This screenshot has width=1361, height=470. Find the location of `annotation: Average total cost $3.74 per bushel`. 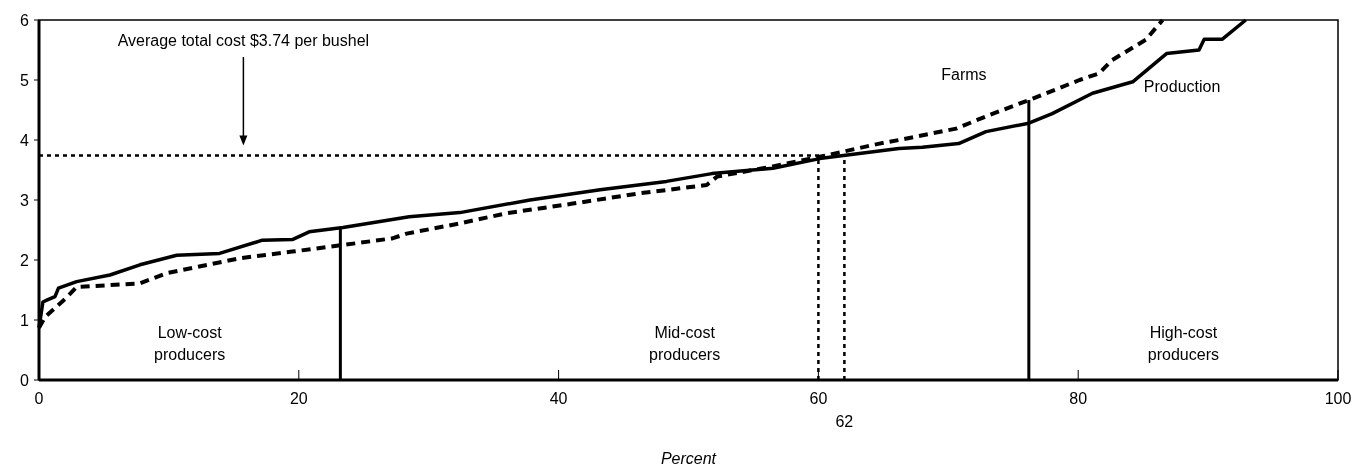

annotation: Average total cost $3.74 per bushel is located at coordinates (243, 40).